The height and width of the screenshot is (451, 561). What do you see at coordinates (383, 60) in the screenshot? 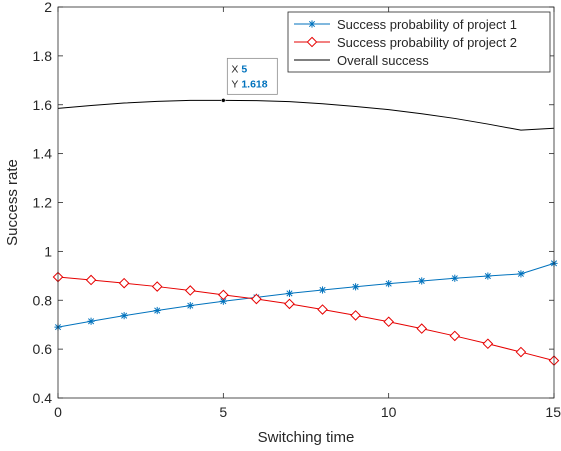
I see `legend-label: Overall success` at bounding box center [383, 60].